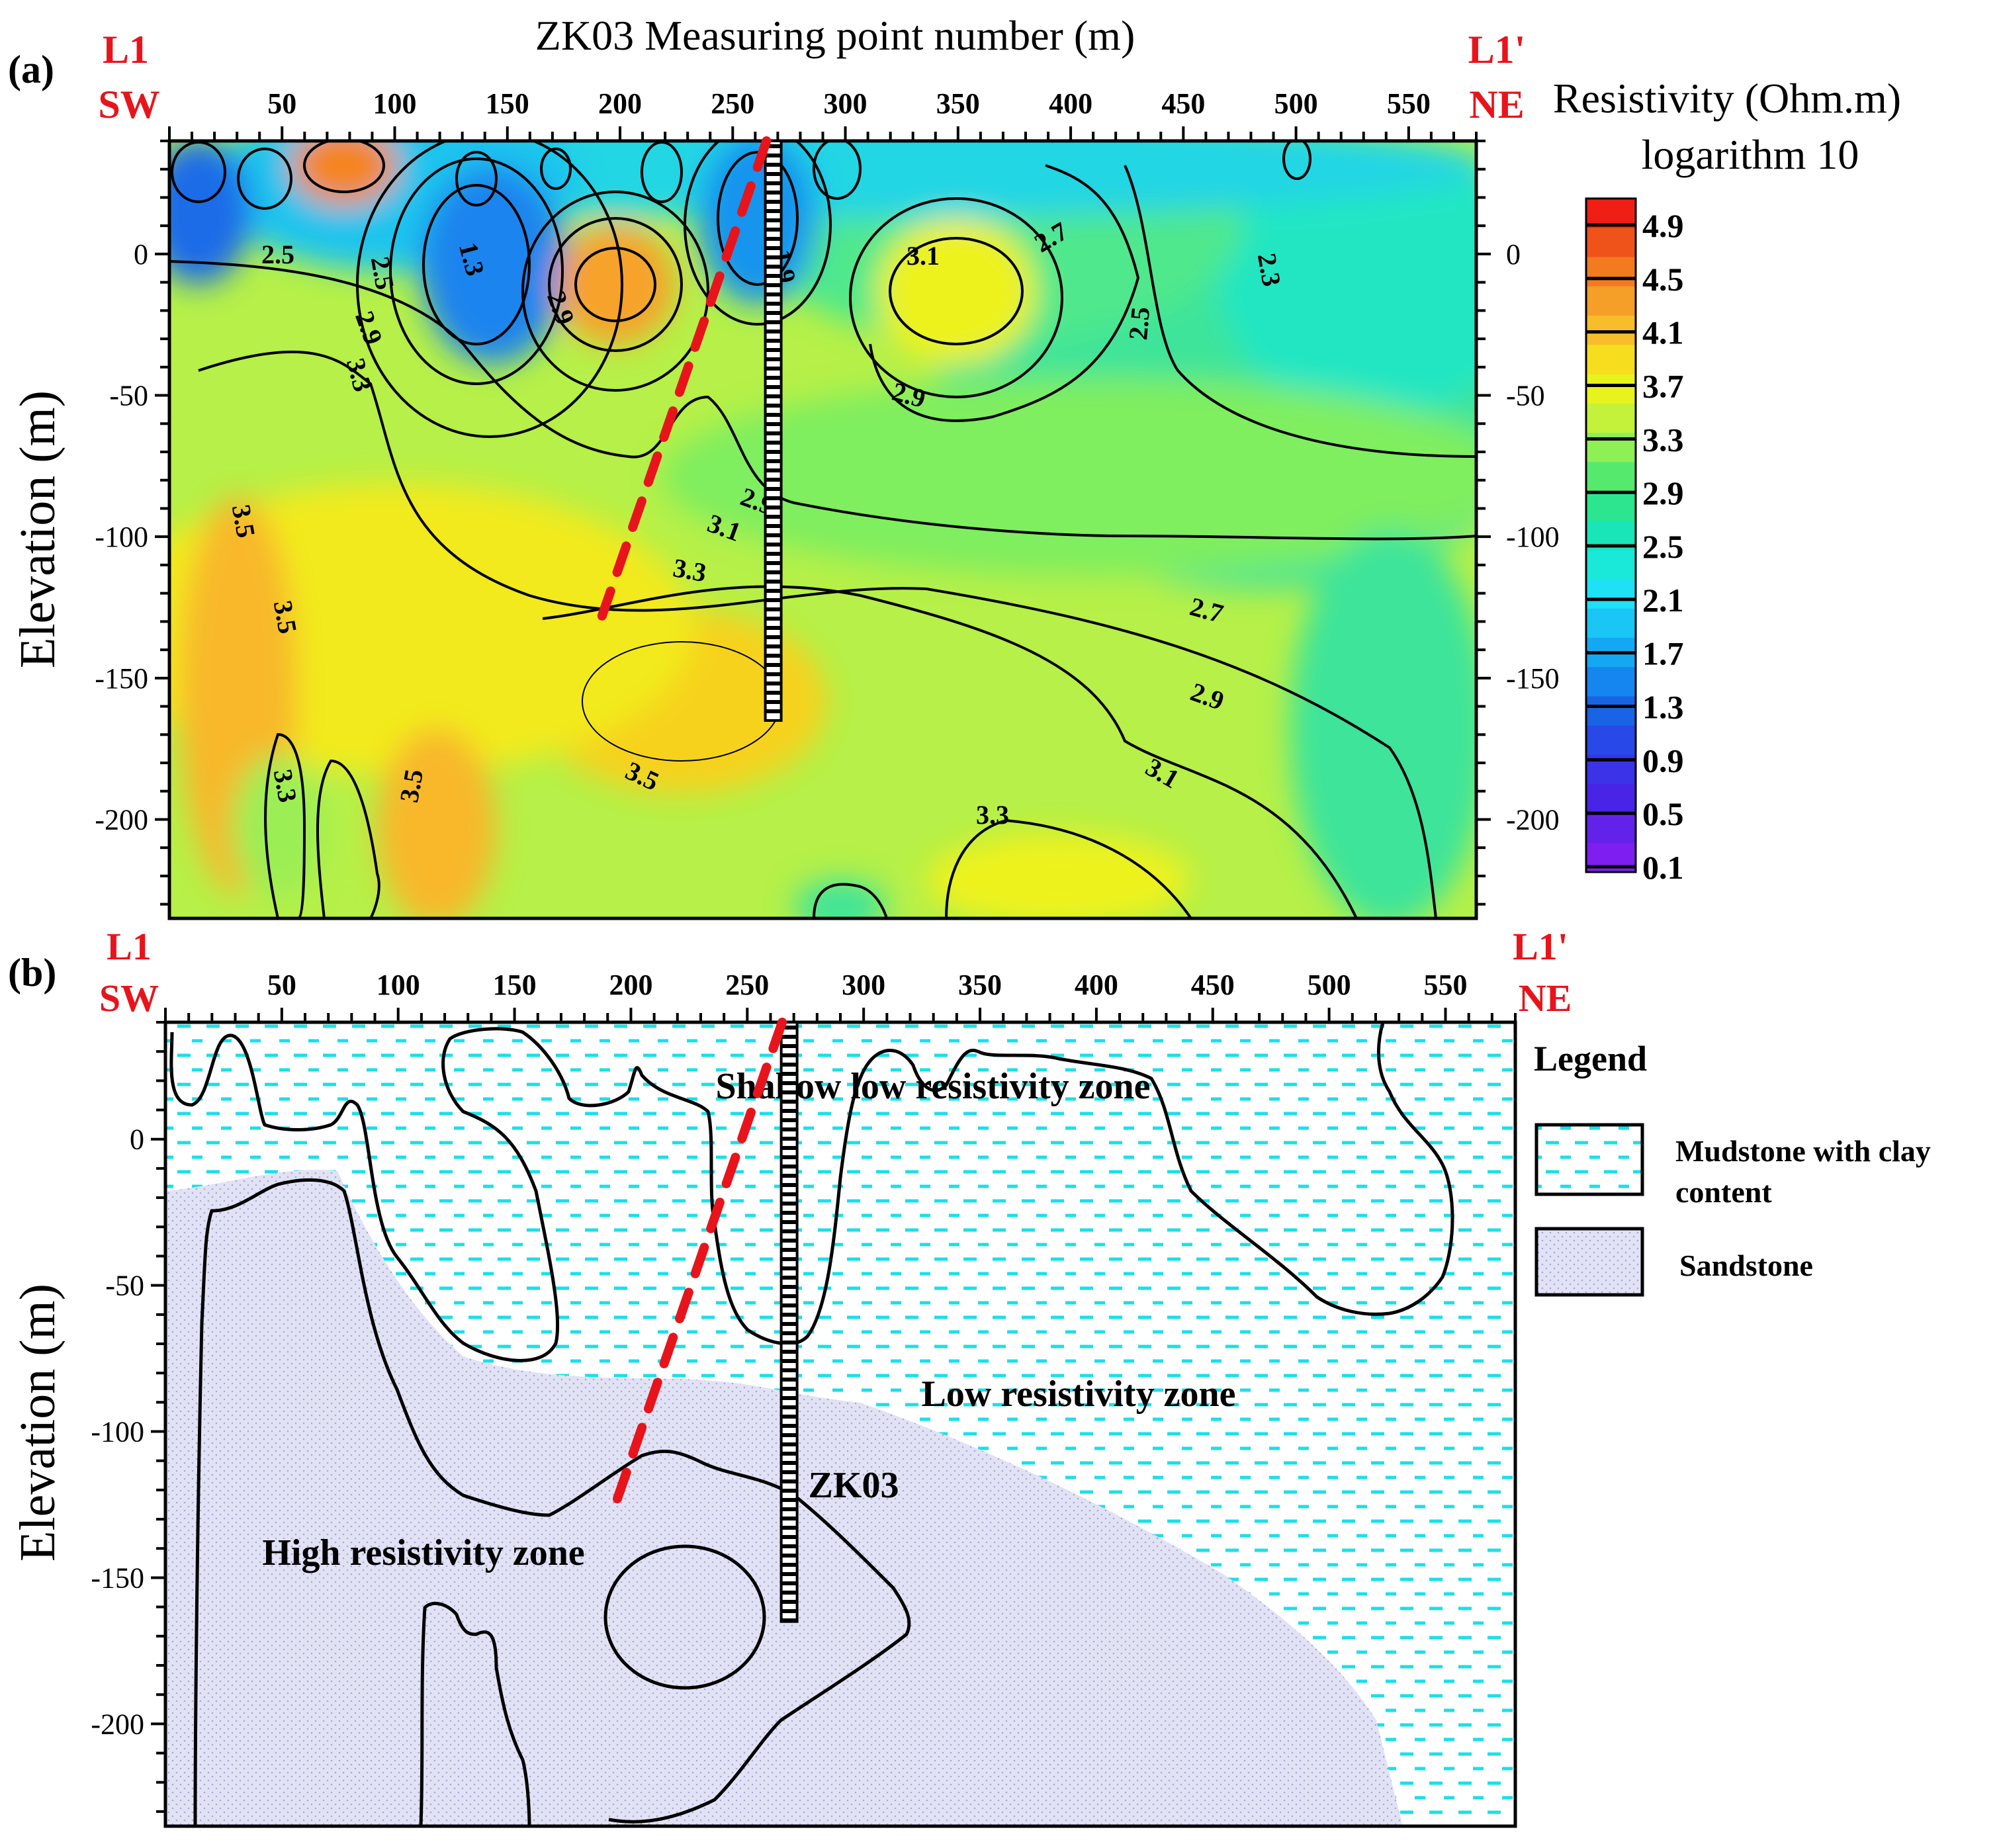  Describe the element at coordinates (1533, 537) in the screenshot. I see `y-tick-label-right: -100` at that location.